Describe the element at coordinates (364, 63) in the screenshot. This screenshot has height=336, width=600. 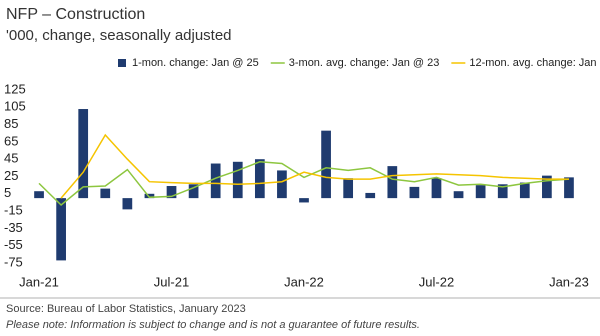
I see `legend-label: 3-mon. avg. change: Jan @ 23` at that location.